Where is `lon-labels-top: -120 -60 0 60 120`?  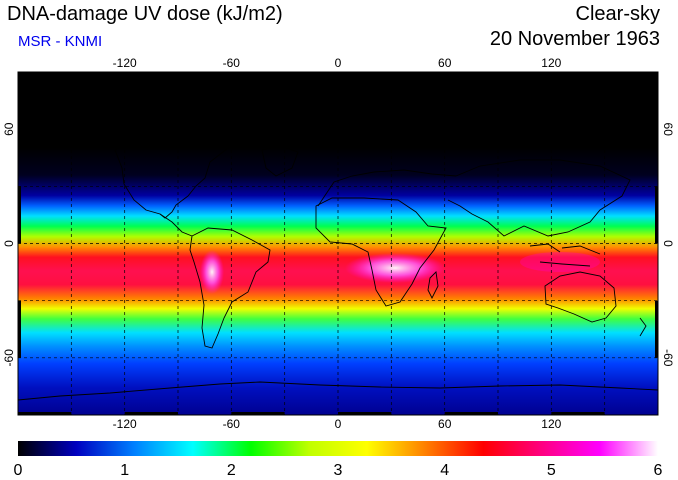
lon-labels-top: -120 -60 0 60 120 is located at coordinates (337, 63).